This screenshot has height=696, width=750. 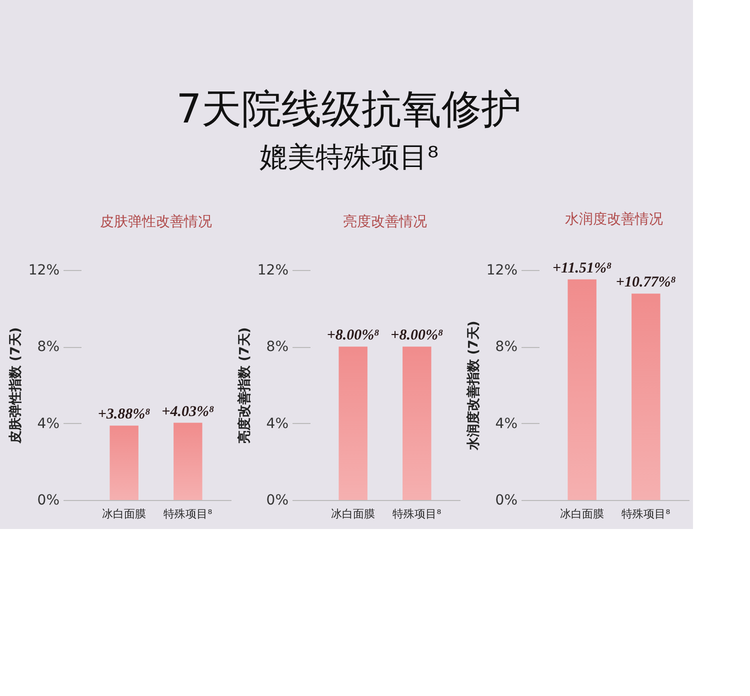 I want to click on y-axis-title: 皮肤弹性指数 (7天), so click(x=15, y=386).